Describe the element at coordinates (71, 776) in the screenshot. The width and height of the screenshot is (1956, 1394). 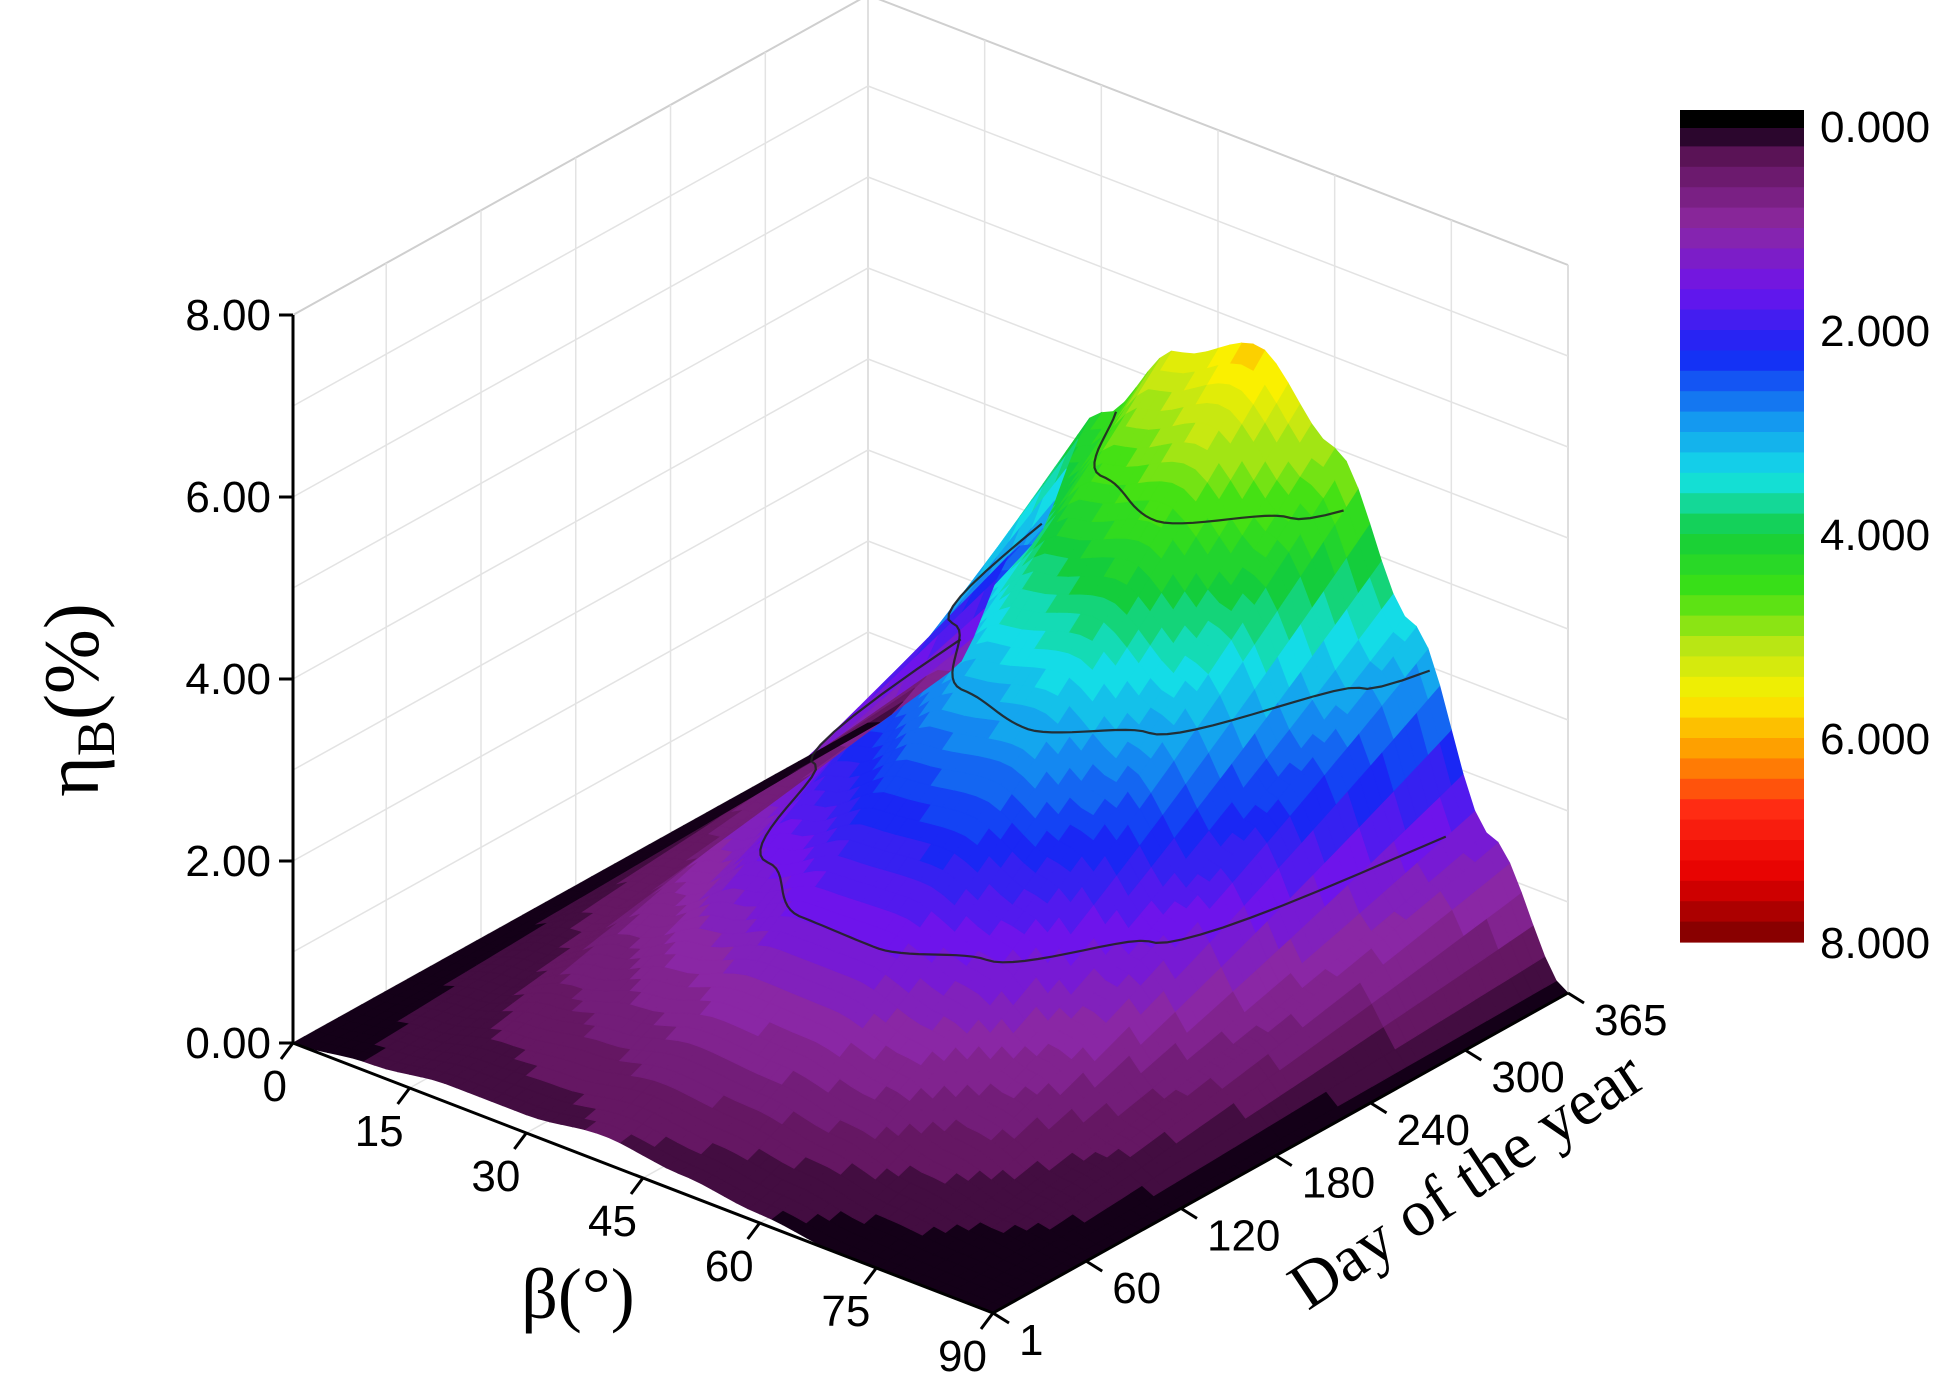
I see `z-axis-title-main: η` at that location.